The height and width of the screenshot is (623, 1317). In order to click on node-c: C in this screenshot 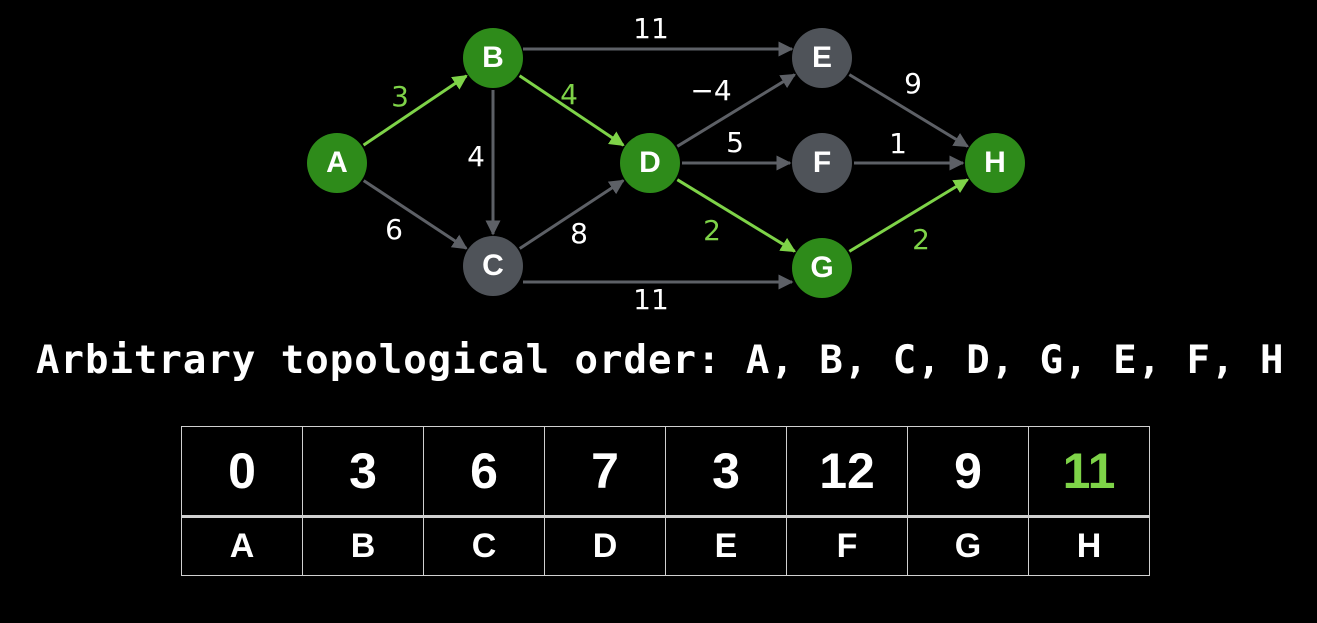, I will do `click(493, 266)`.